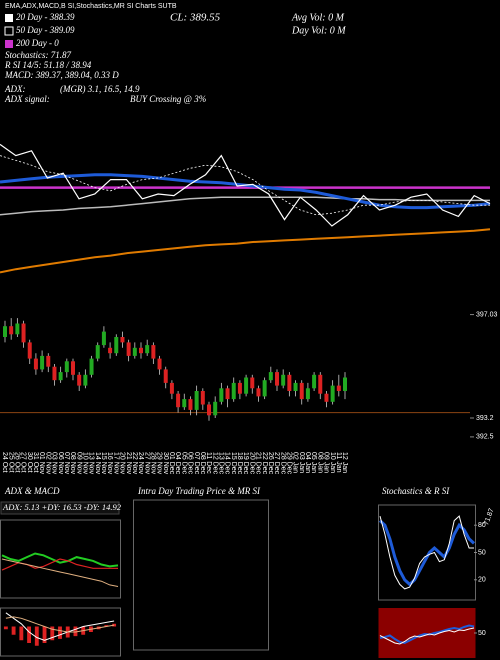  What do you see at coordinates (134, 463) in the screenshot?
I see `x-tick-label: 22 Nov` at bounding box center [134, 463].